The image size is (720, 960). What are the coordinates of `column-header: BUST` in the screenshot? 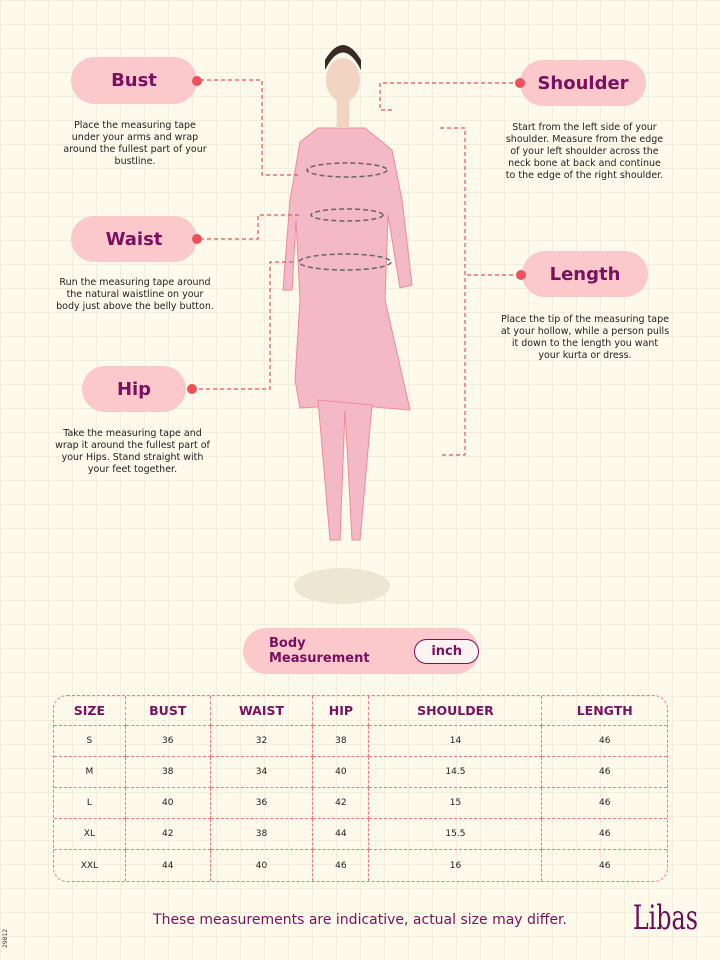 It's located at (168, 711).